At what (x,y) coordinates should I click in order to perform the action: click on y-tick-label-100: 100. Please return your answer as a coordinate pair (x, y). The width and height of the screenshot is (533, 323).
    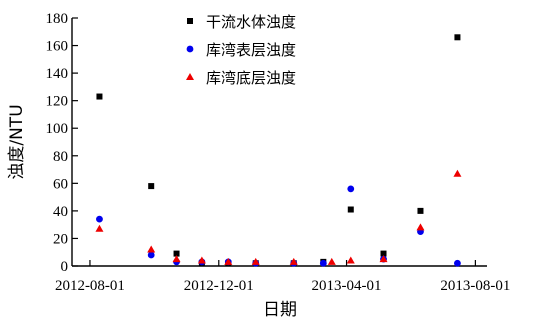
    Looking at the image, I should click on (57, 129).